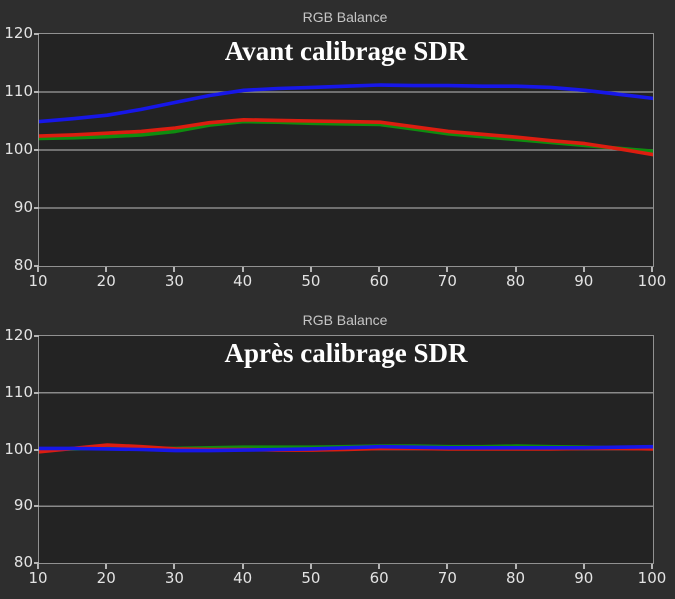 Image resolution: width=675 pixels, height=599 pixels. I want to click on series-line-red, so click(346, 137).